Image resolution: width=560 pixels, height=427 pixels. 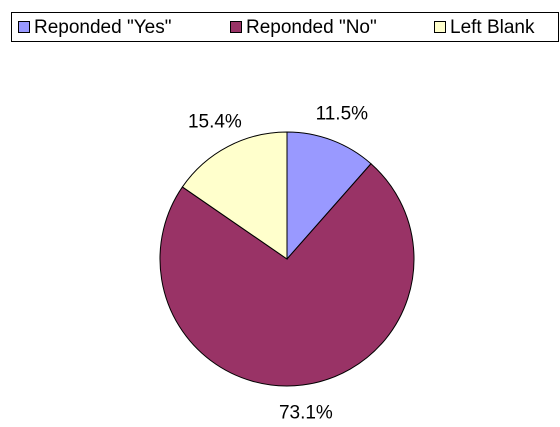 What do you see at coordinates (234, 195) in the screenshot?
I see `pie-slice-blank` at bounding box center [234, 195].